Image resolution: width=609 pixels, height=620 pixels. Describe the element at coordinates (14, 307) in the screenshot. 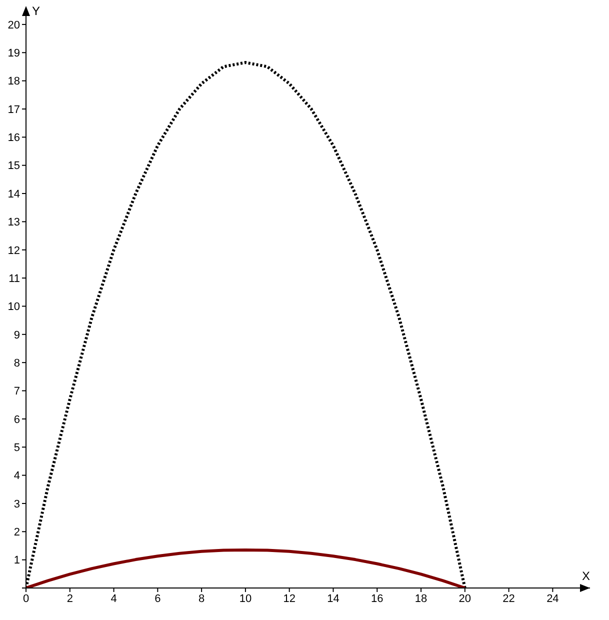

I see `y-tick-label: 10` at that location.